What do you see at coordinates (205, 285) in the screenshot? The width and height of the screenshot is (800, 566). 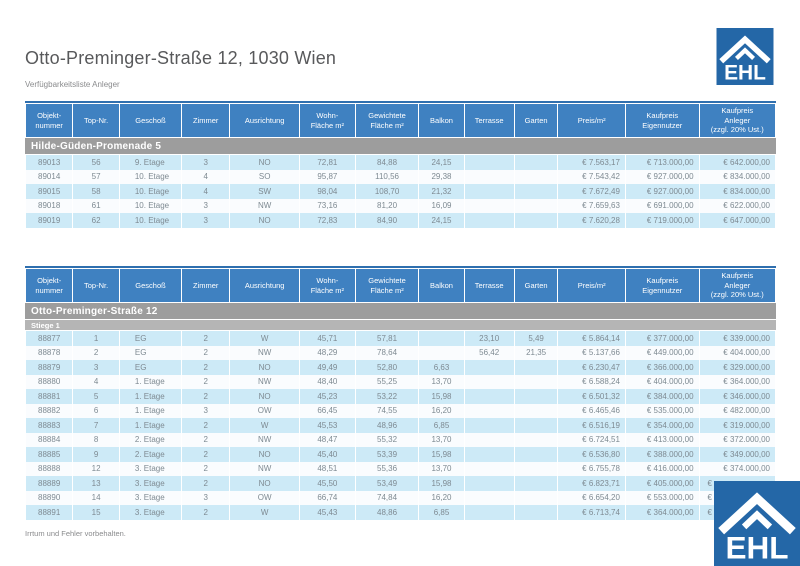 I see `column-header-zimmer: Zimmer` at bounding box center [205, 285].